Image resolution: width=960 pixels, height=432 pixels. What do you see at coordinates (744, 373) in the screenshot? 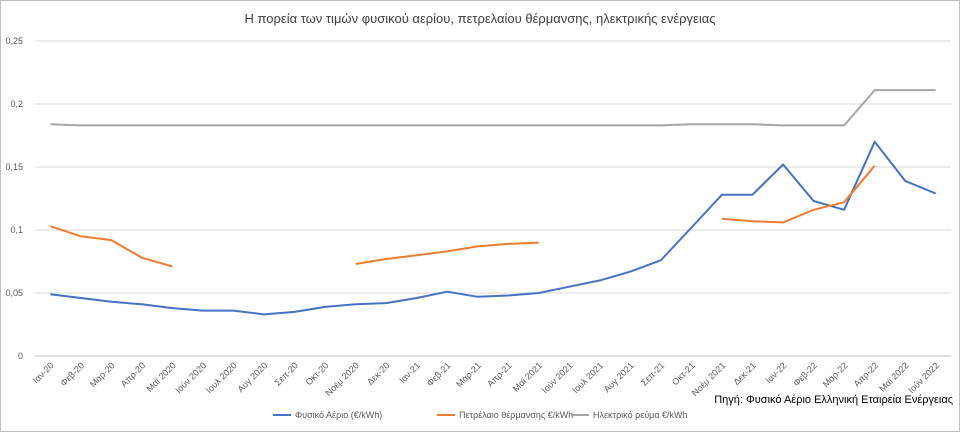
I see `x-tick-label: Δεκ-21` at bounding box center [744, 373].